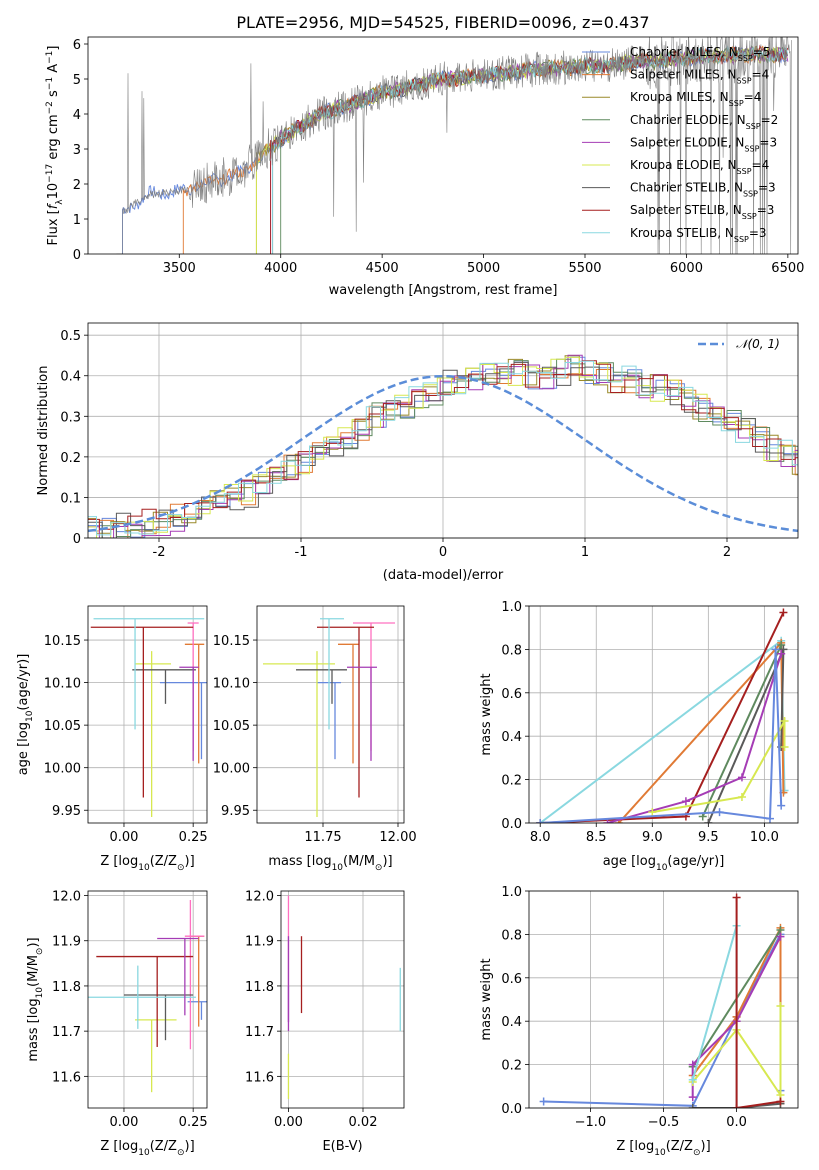 The image size is (819, 1170). I want to click on age-vs-Z-ytick-label-1: 10.00, so click(62, 769).